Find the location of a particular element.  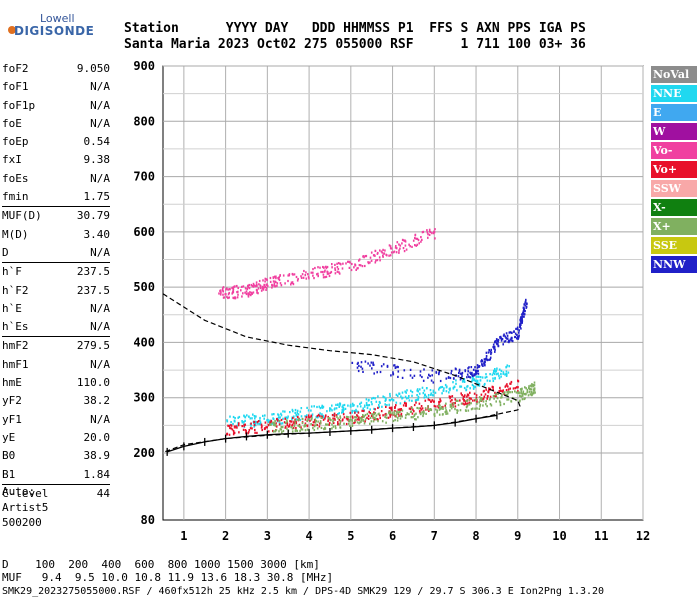

param-row: hmF2 279.5 is located at coordinates (56, 346).